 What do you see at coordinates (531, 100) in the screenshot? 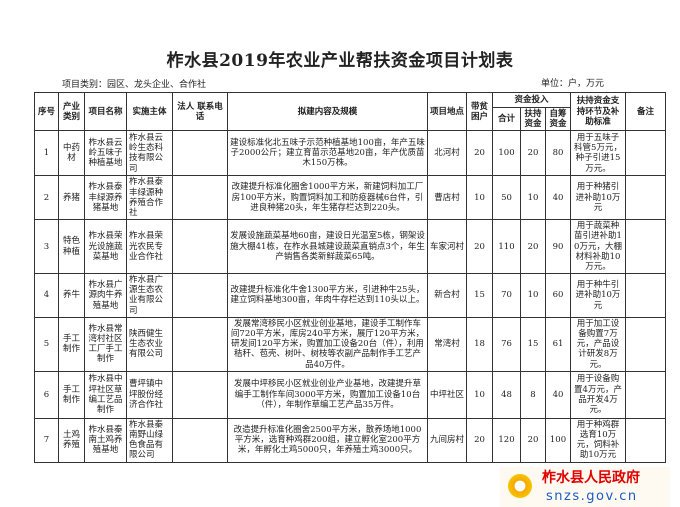
I see `header-funds: 资金投入` at bounding box center [531, 100].